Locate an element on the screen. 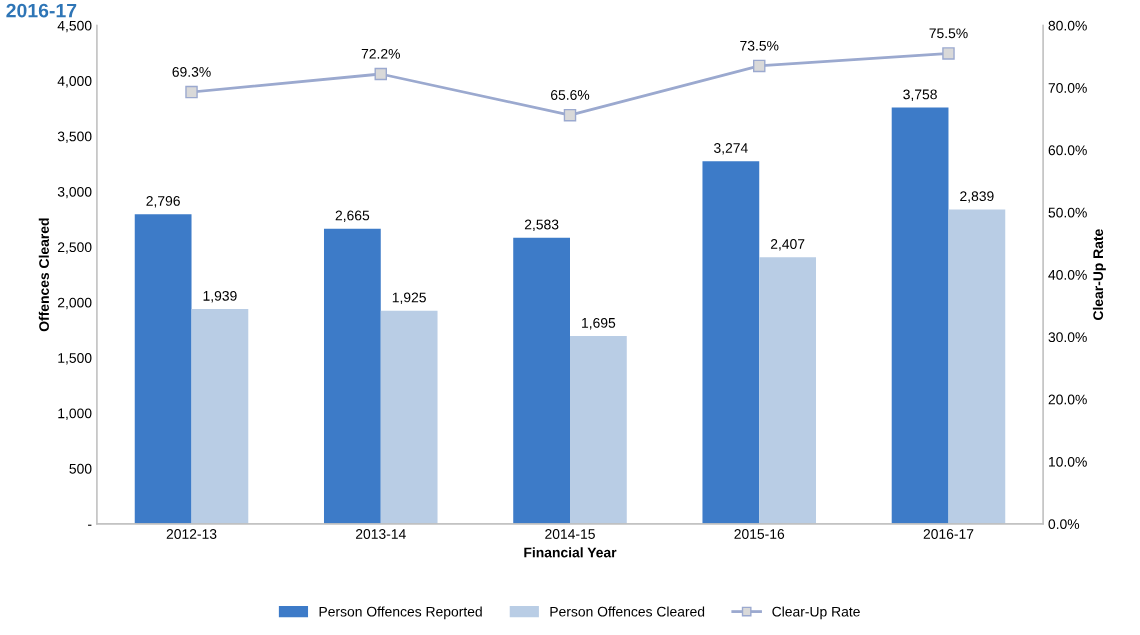  data-label: 69.3% is located at coordinates (191, 71).